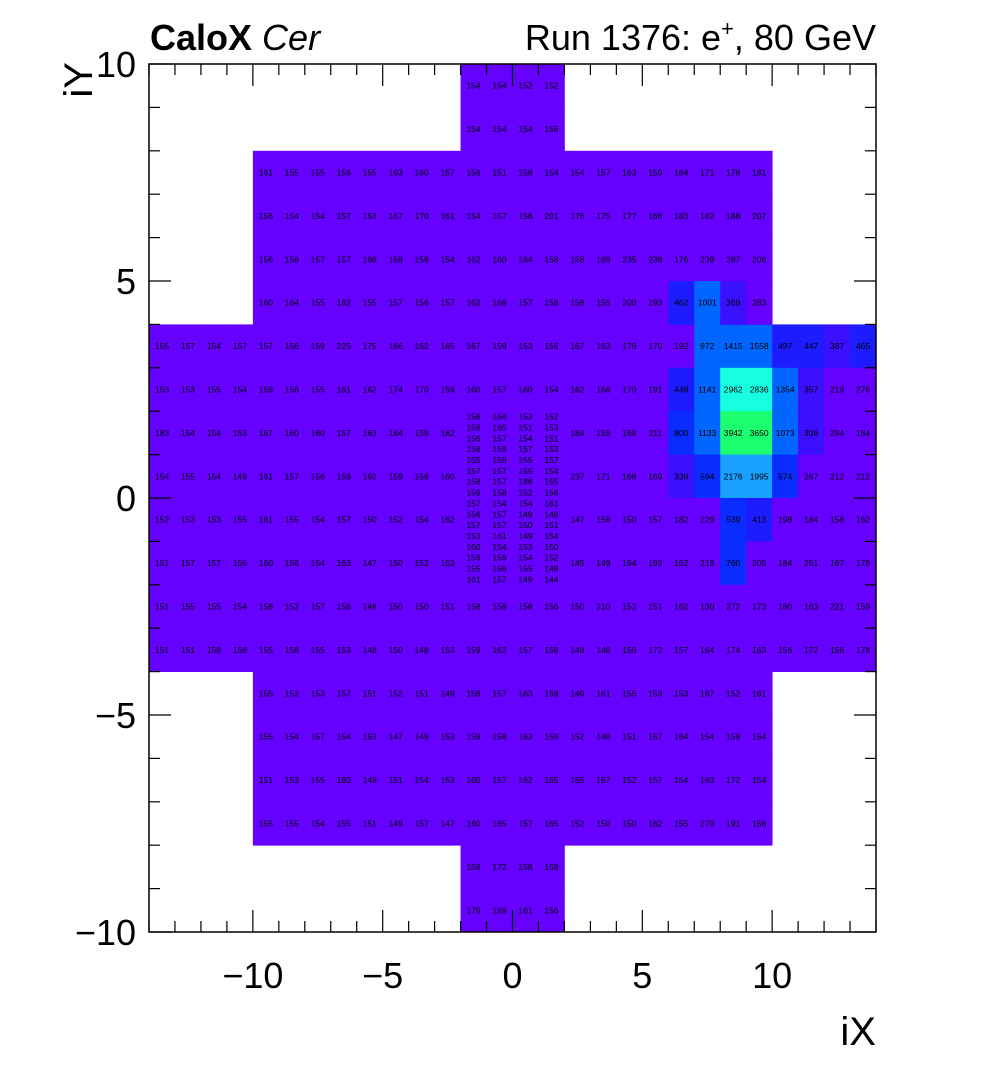 Image resolution: width=996 pixels, height=1072 pixels. Describe the element at coordinates (603, 390) in the screenshot. I see `cell-value-label: 166` at that location.